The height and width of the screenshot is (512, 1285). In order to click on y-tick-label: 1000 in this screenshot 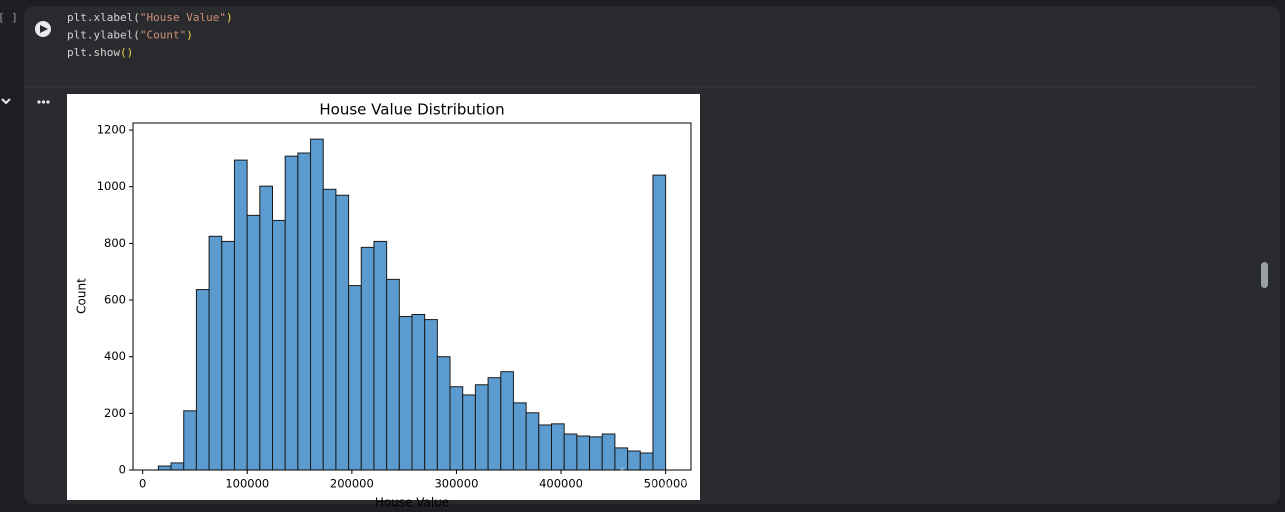, I will do `click(111, 186)`.